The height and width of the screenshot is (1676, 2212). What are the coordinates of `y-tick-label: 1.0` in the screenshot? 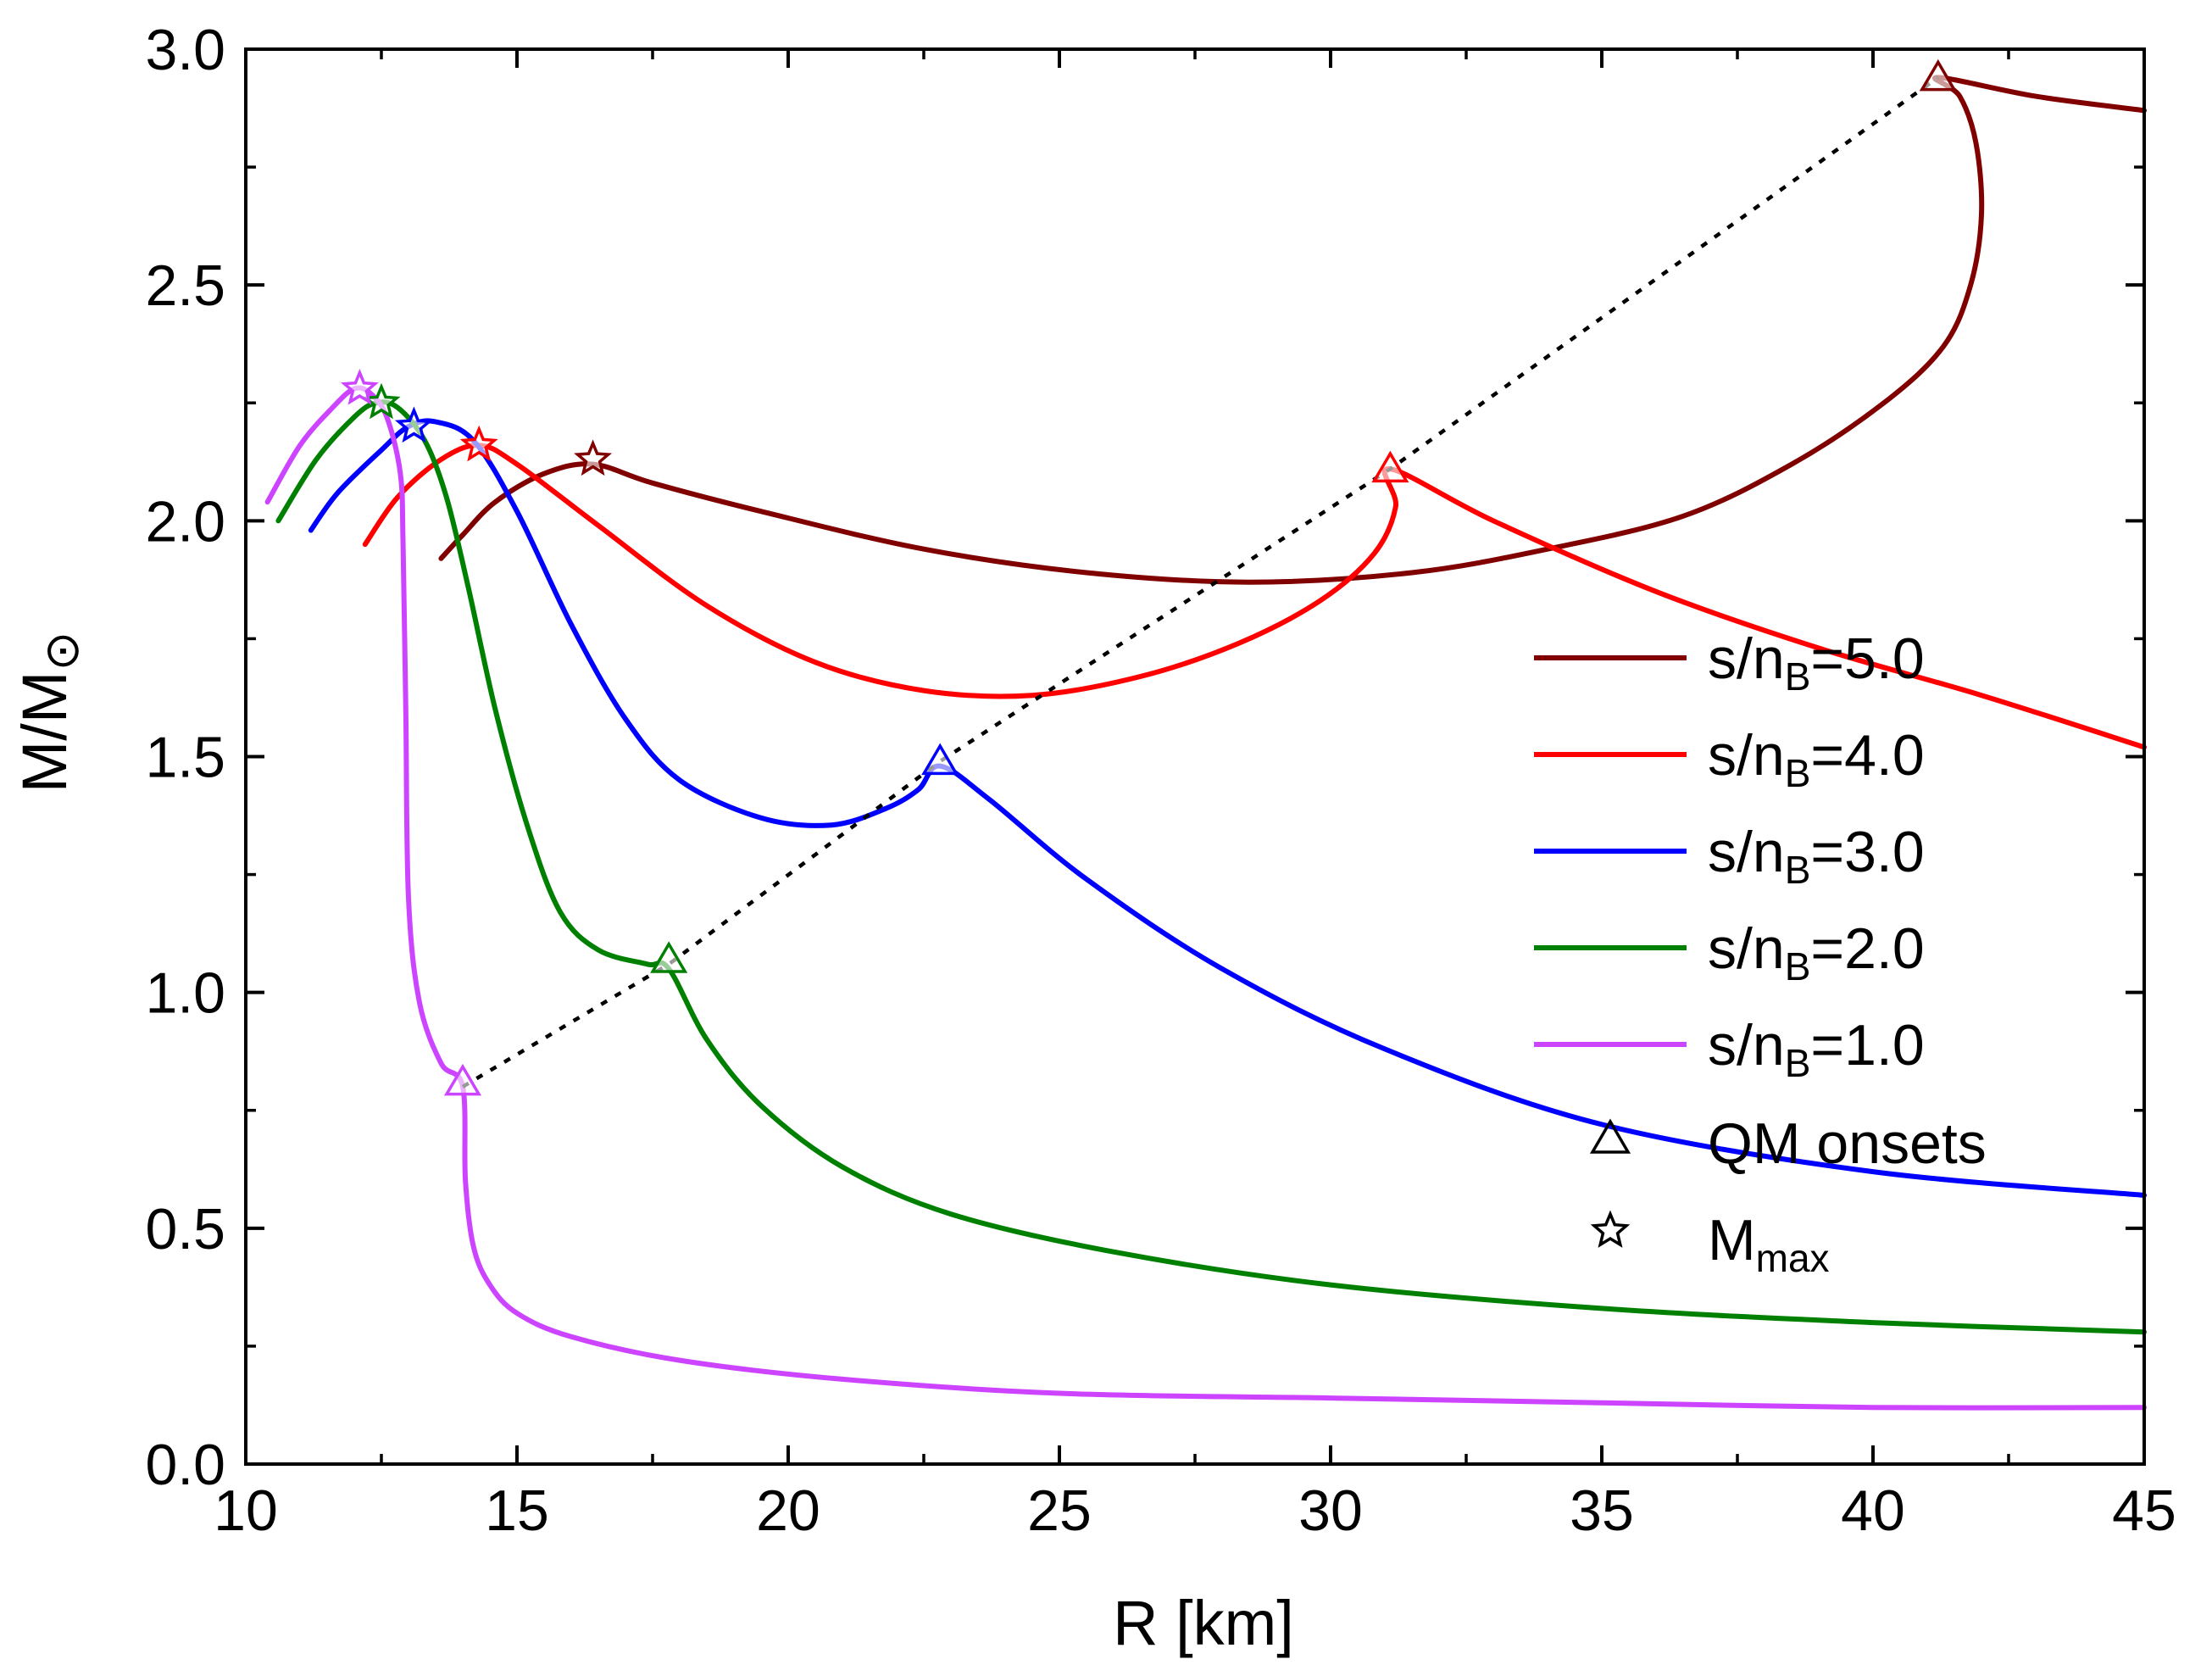 It's located at (185, 994).